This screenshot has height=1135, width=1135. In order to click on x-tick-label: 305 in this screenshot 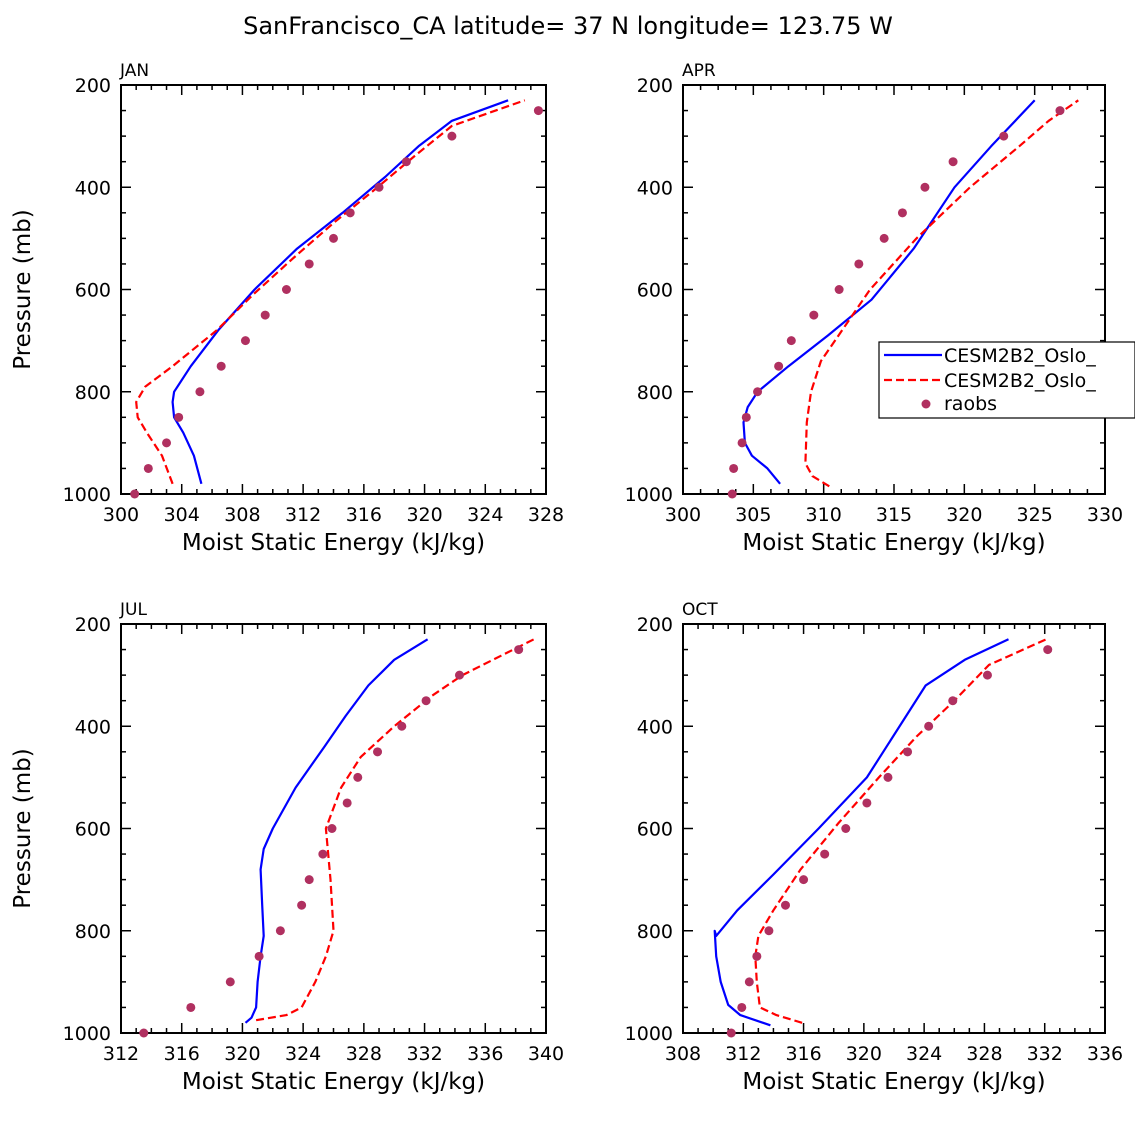, I will do `click(753, 515)`.